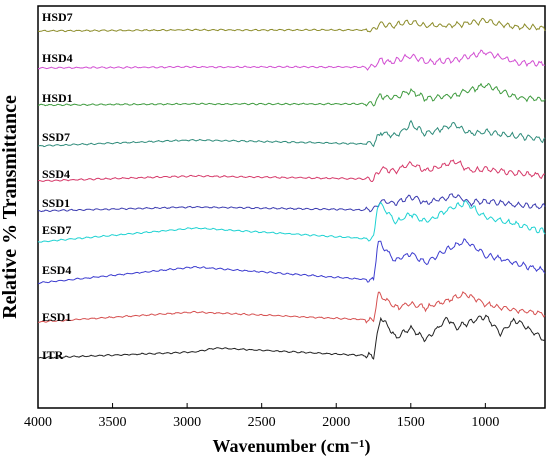 The image size is (550, 475). Describe the element at coordinates (57, 98) in the screenshot. I see `series-label-hsd1: HSD1` at that location.